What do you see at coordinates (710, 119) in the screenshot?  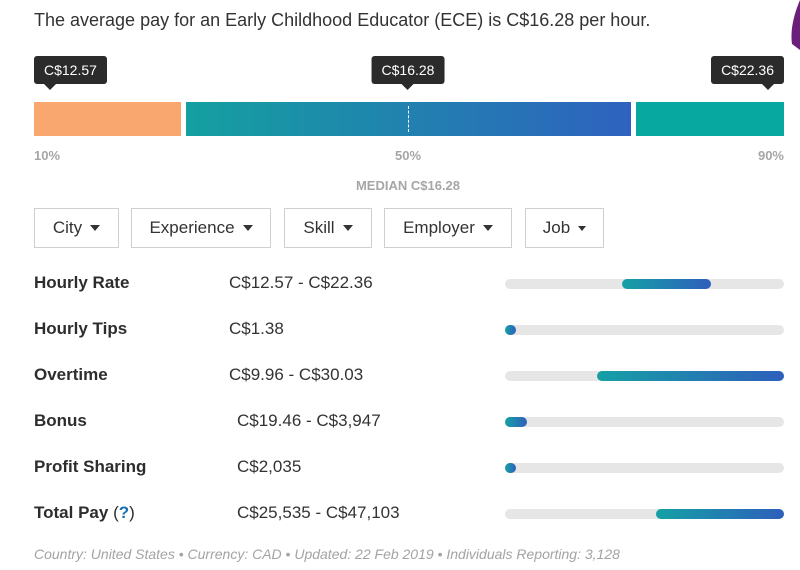 I see `distribution-high-segment` at bounding box center [710, 119].